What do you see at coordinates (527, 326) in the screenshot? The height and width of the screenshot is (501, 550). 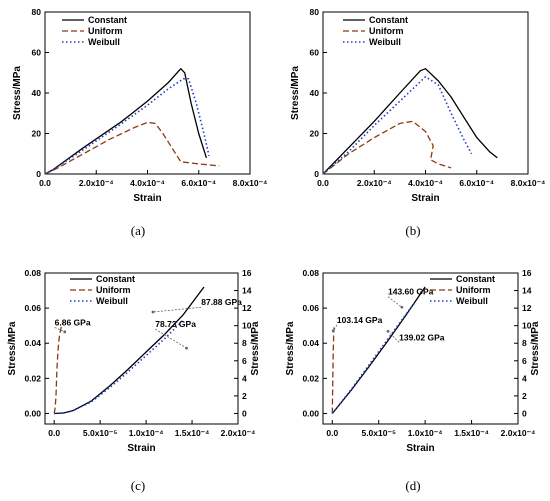 I see `y-right-tick-label: 10` at bounding box center [527, 326].